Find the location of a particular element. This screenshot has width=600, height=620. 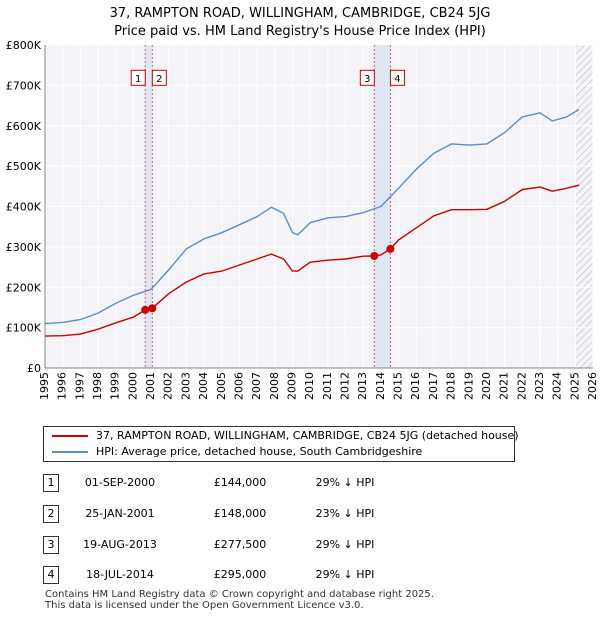

transaction-hpi-diff: 23% ↓ HPI is located at coordinates (345, 513).